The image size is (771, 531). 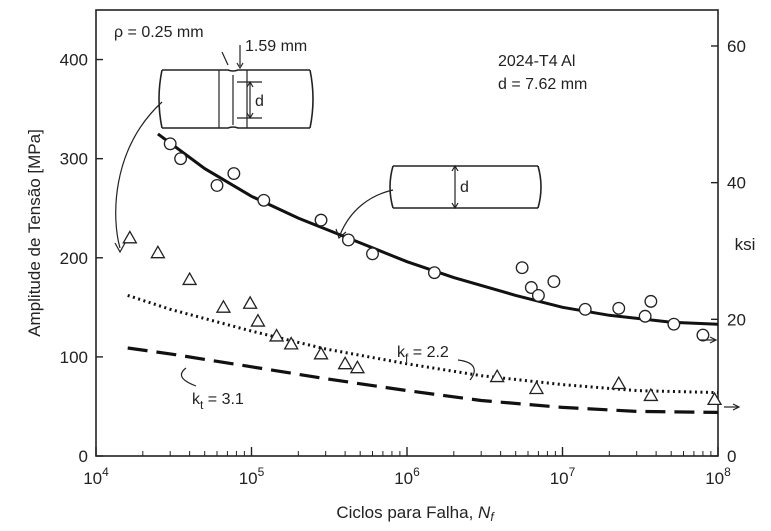 What do you see at coordinates (407, 476) in the screenshot?
I see `x-tick-label: 10⁶` at bounding box center [407, 476].